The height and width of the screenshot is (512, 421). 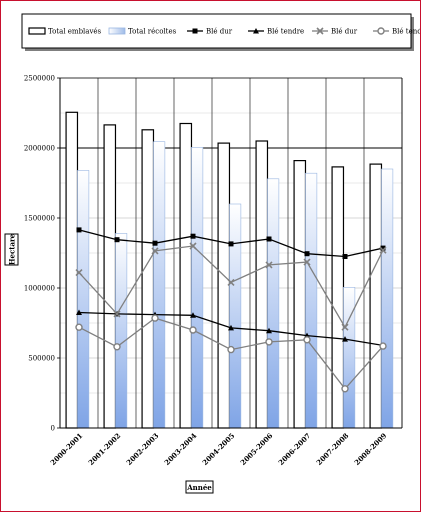 I want to click on legend-box, so click(x=216, y=31).